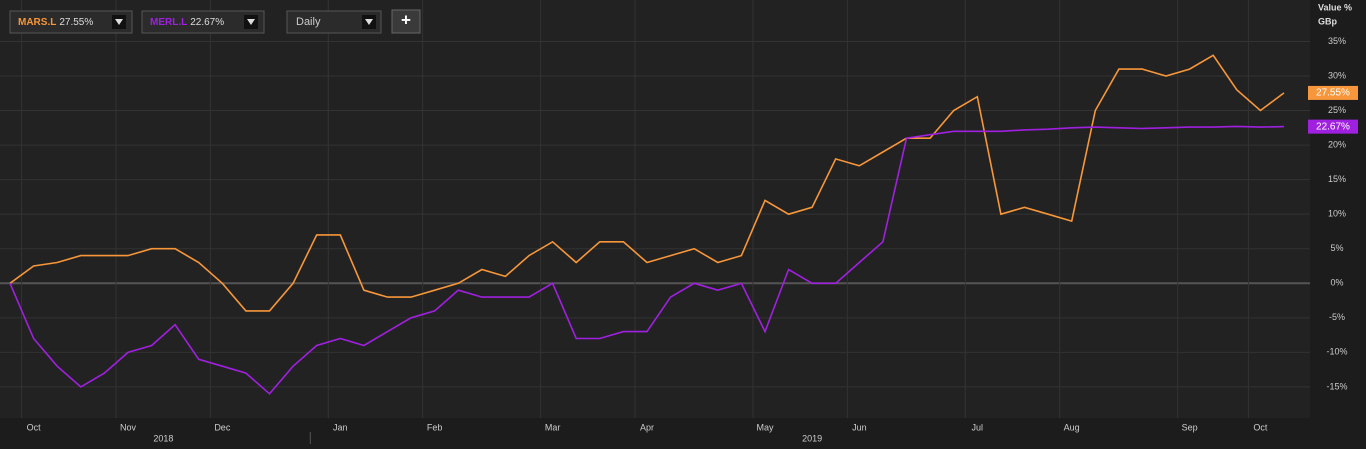 The image size is (1366, 449). I want to click on x-tick-label: Nov, so click(128, 427).